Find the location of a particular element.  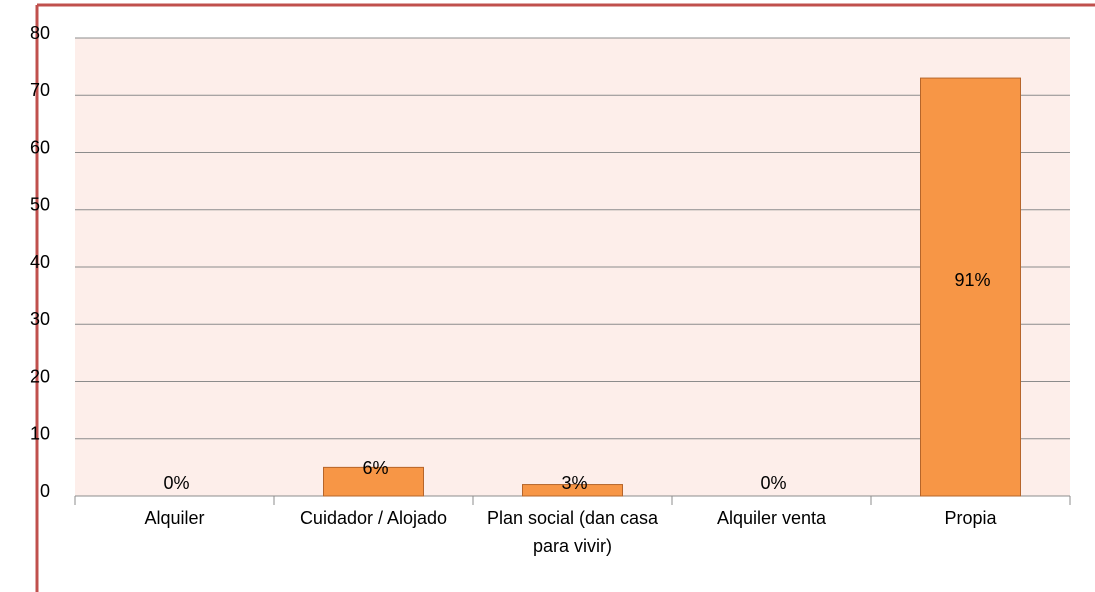

y-tick-label: 80 is located at coordinates (40, 33).